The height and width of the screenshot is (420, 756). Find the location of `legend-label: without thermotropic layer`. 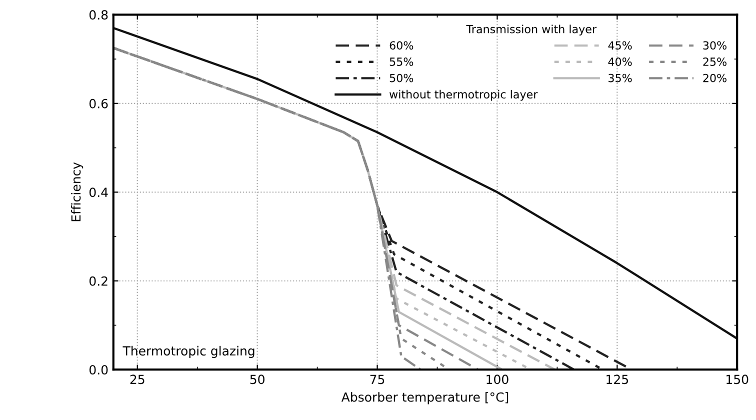

legend-label: without thermotropic layer is located at coordinates (464, 95).